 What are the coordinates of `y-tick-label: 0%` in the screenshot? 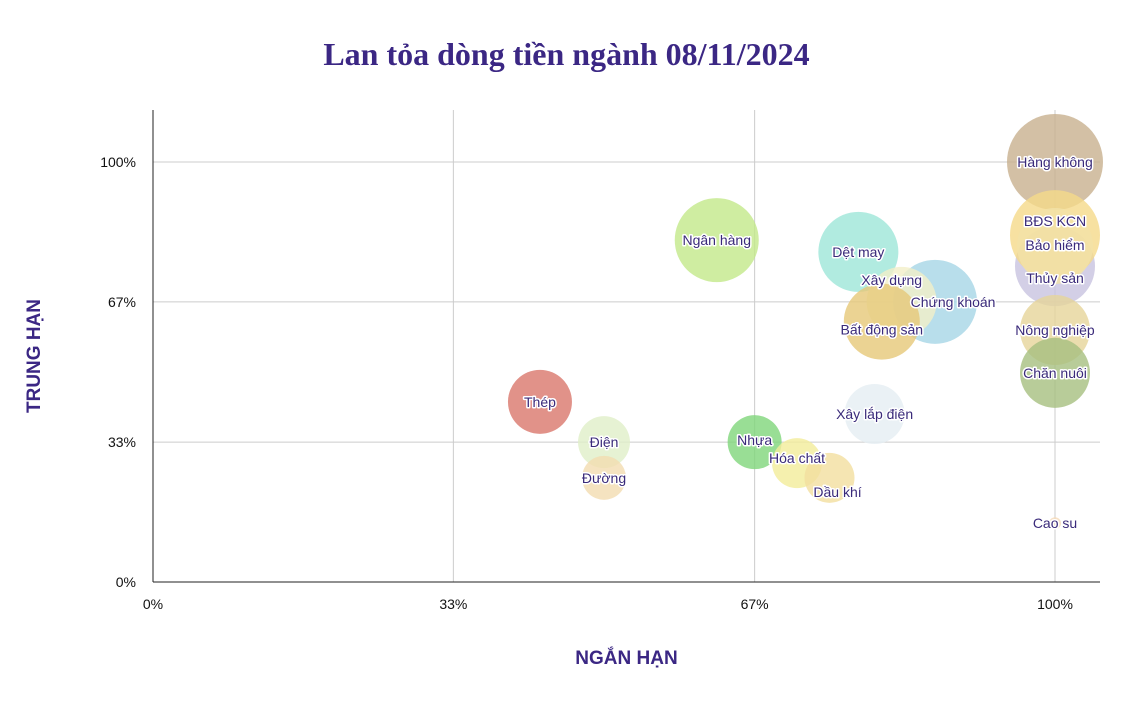 It's located at (126, 582).